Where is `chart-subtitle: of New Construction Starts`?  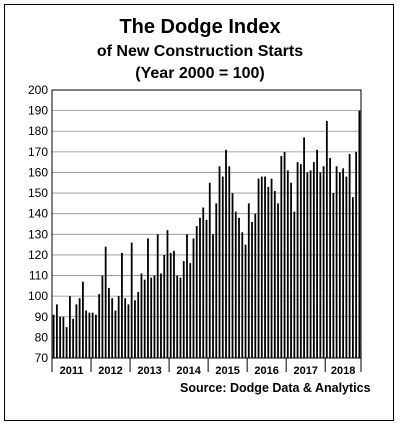 chart-subtitle: of New Construction Starts is located at coordinates (200, 51).